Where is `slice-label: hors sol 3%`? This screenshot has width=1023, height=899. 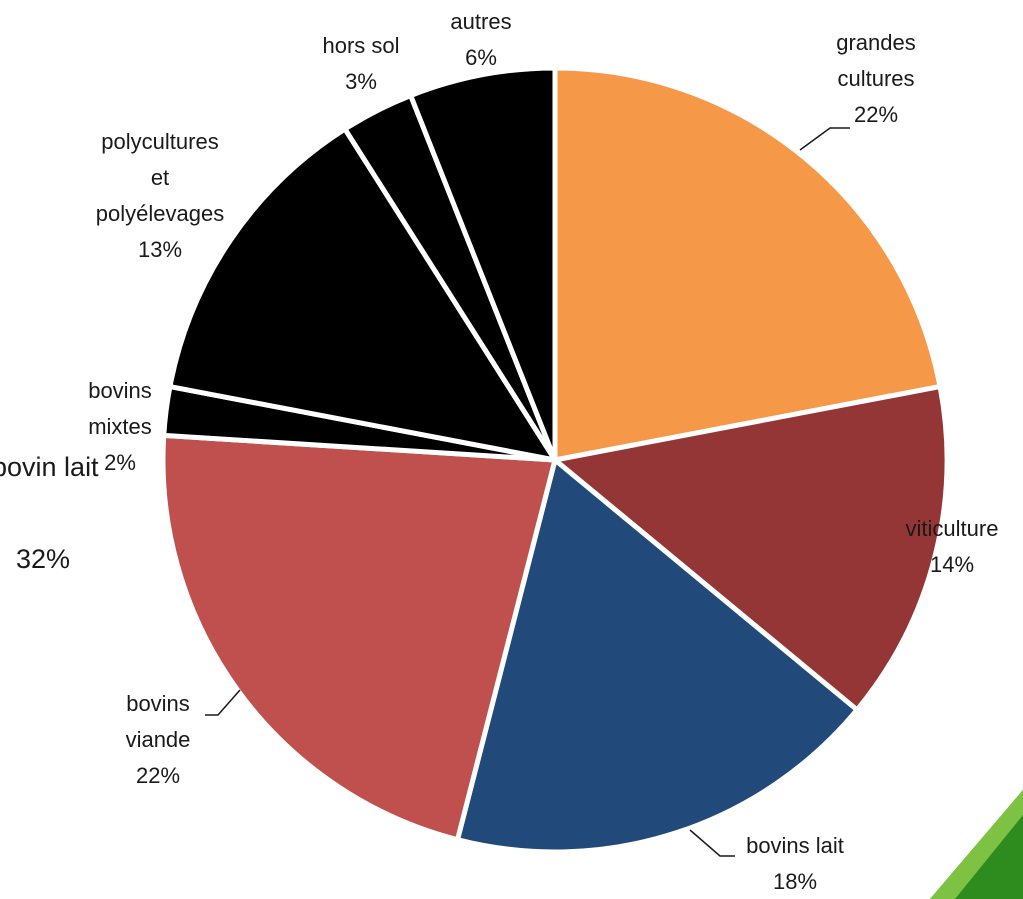
slice-label: hors sol 3% is located at coordinates (360, 63).